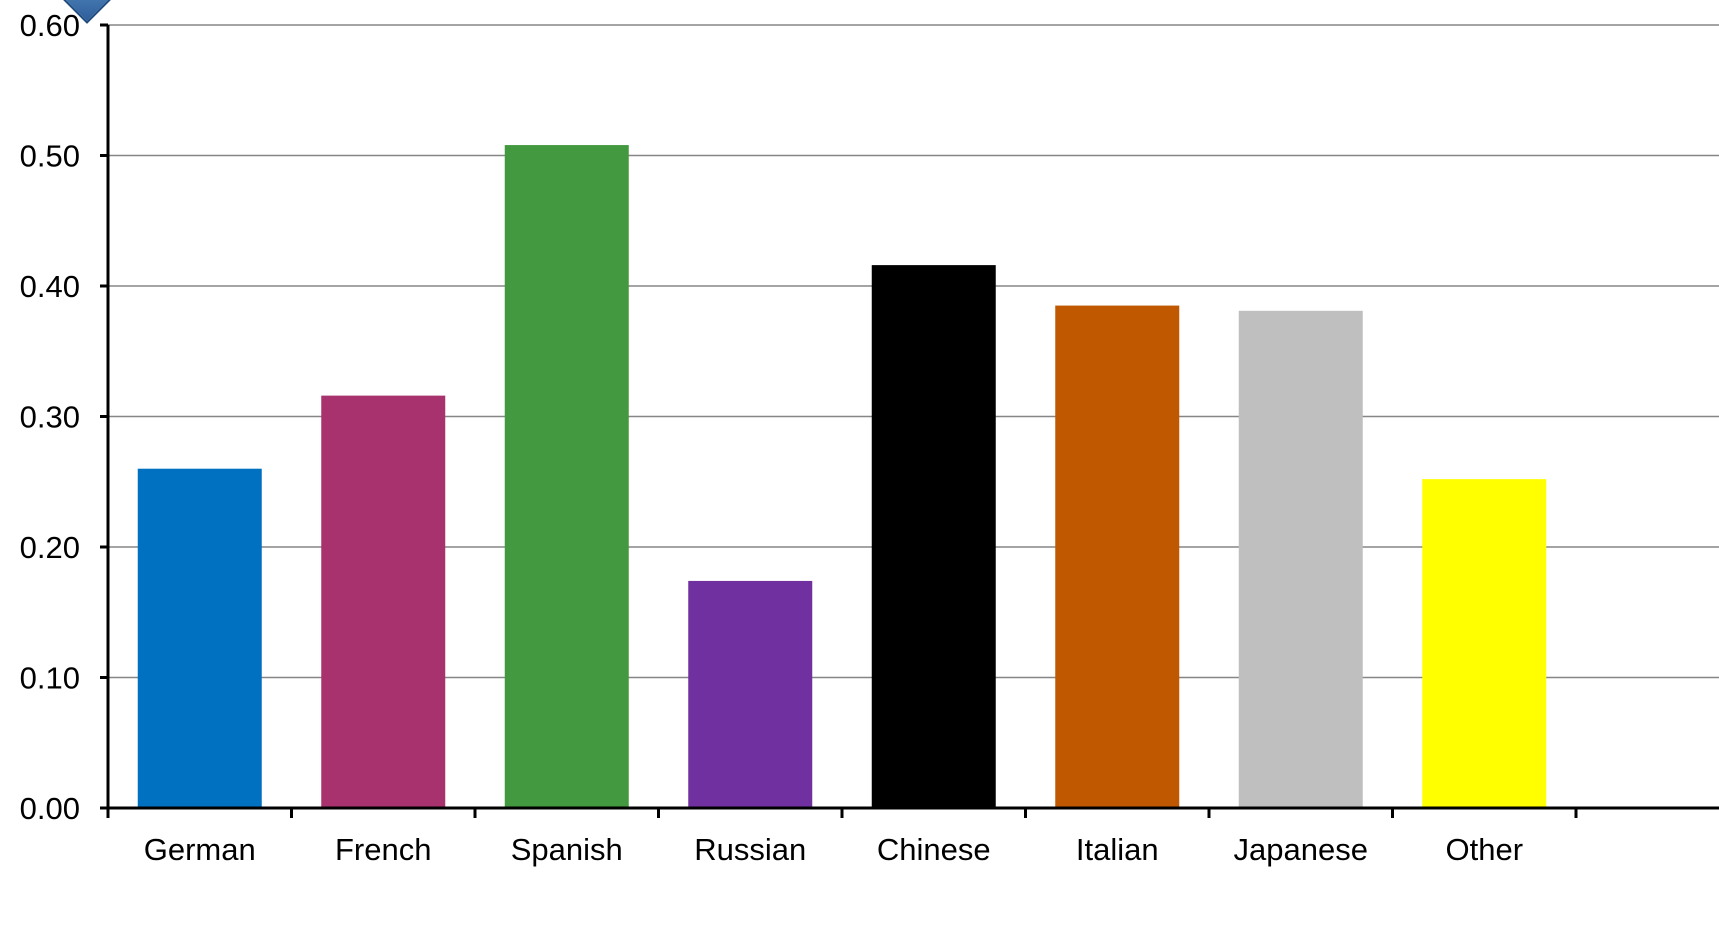 The image size is (1719, 949). What do you see at coordinates (50, 678) in the screenshot?
I see `y-tick-label: 0.10` at bounding box center [50, 678].